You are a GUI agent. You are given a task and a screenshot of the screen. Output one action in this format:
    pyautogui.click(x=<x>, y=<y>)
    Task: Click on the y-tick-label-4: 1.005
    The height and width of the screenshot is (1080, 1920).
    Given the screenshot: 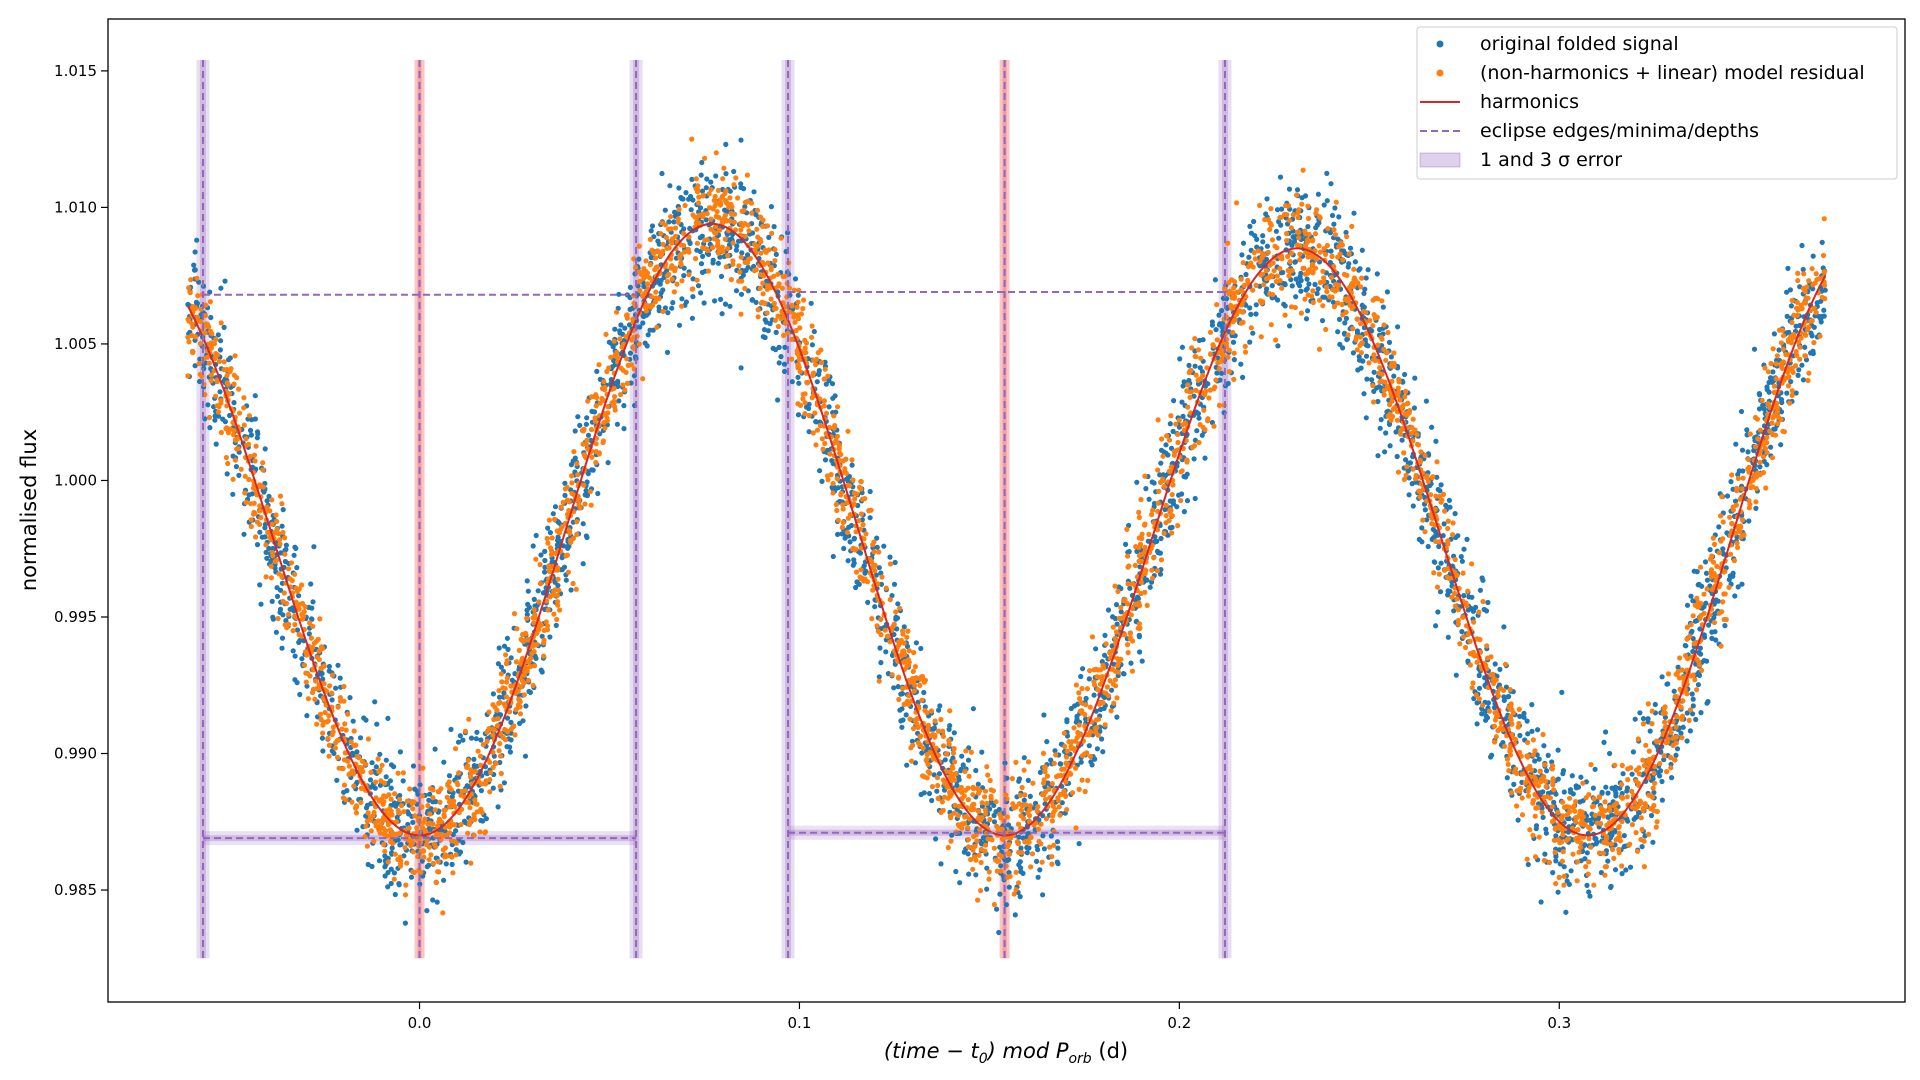 What is the action you would take?
    pyautogui.click(x=75, y=344)
    